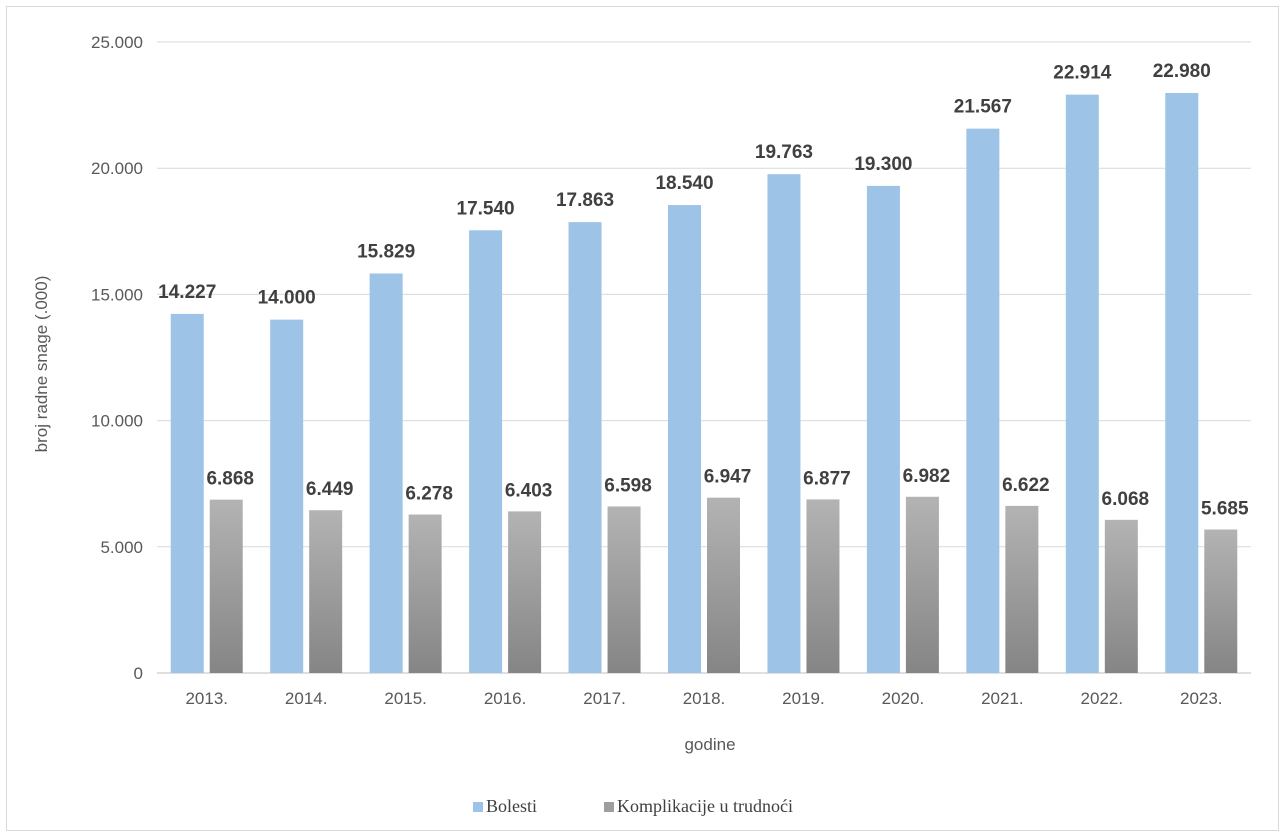 This screenshot has height=837, width=1285. What do you see at coordinates (709, 744) in the screenshot?
I see `x-axis-title: godine` at bounding box center [709, 744].